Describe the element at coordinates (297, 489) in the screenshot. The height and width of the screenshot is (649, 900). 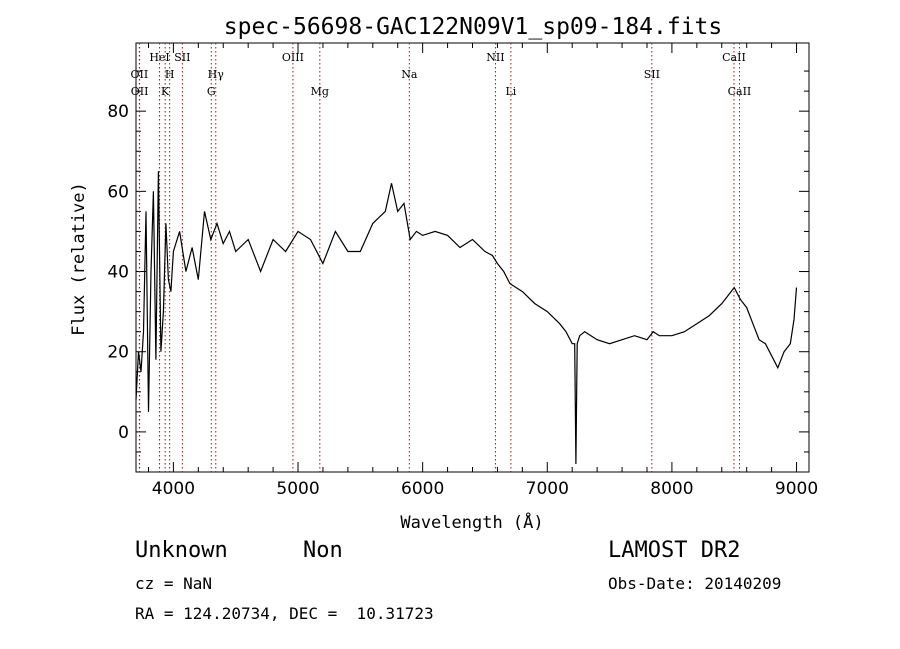
I see `x-tick-label: 5000` at that location.